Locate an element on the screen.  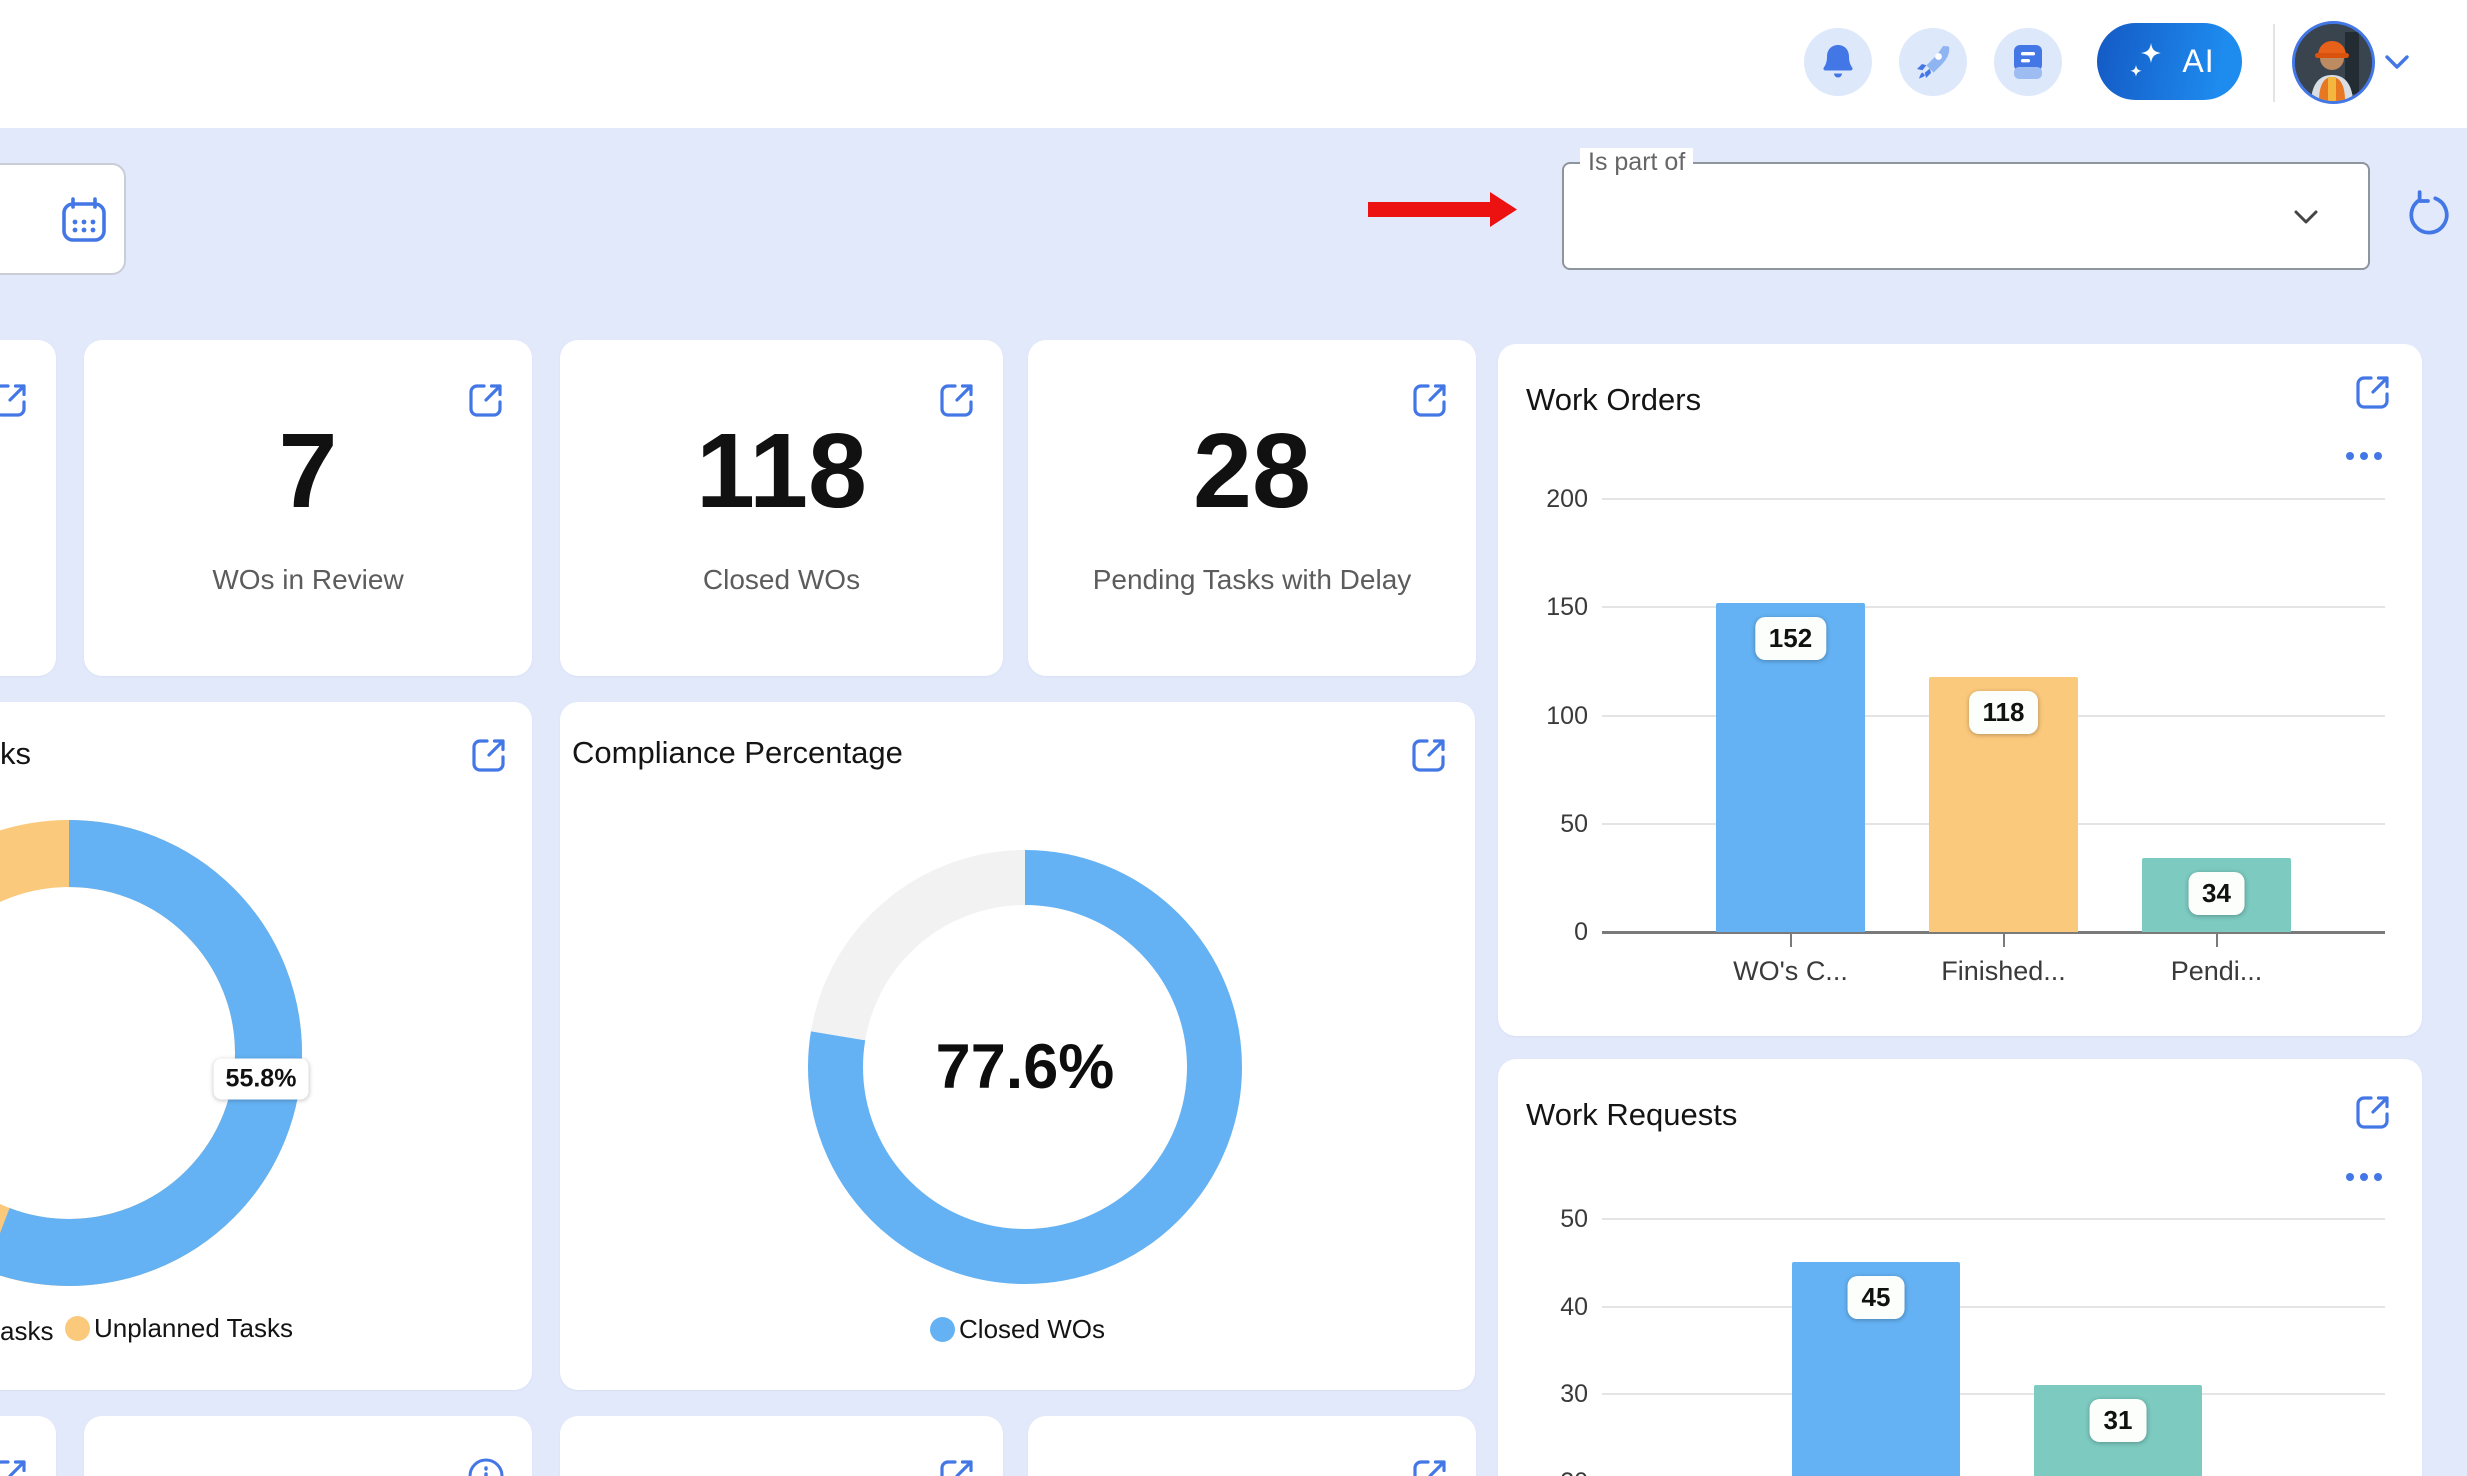
bar-value-badge: 45 is located at coordinates (1876, 1298).